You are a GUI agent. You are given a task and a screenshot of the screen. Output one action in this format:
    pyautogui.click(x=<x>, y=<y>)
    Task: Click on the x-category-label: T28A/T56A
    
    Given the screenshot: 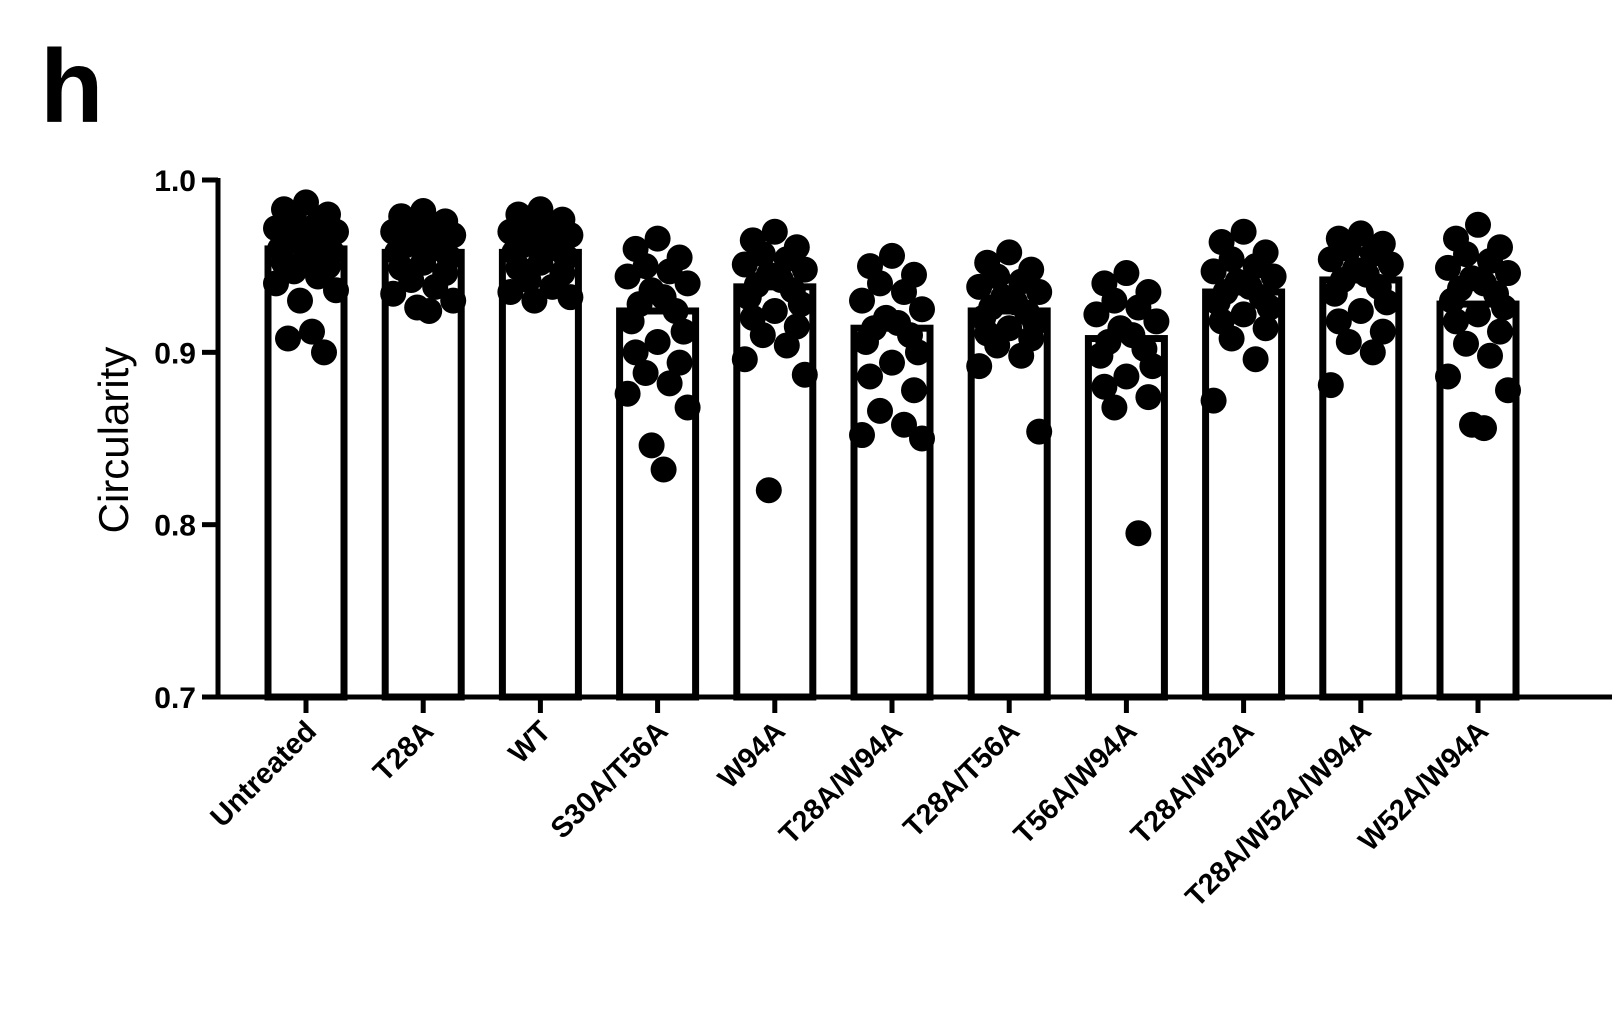 What is the action you would take?
    pyautogui.click(x=962, y=779)
    